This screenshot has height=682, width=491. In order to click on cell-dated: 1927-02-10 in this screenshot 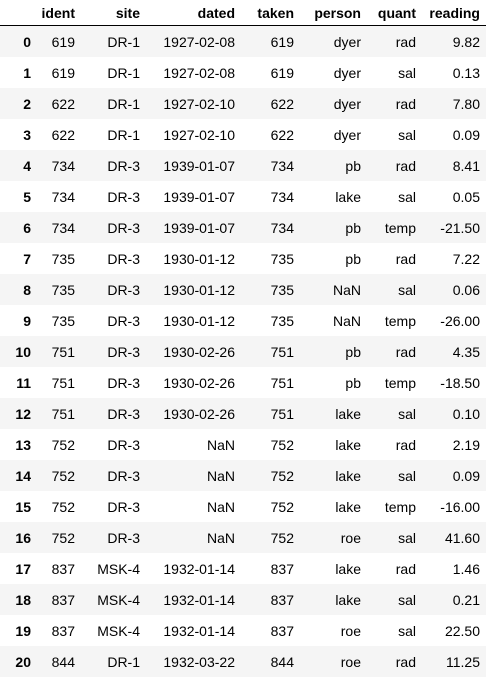, I will do `click(199, 134)`.